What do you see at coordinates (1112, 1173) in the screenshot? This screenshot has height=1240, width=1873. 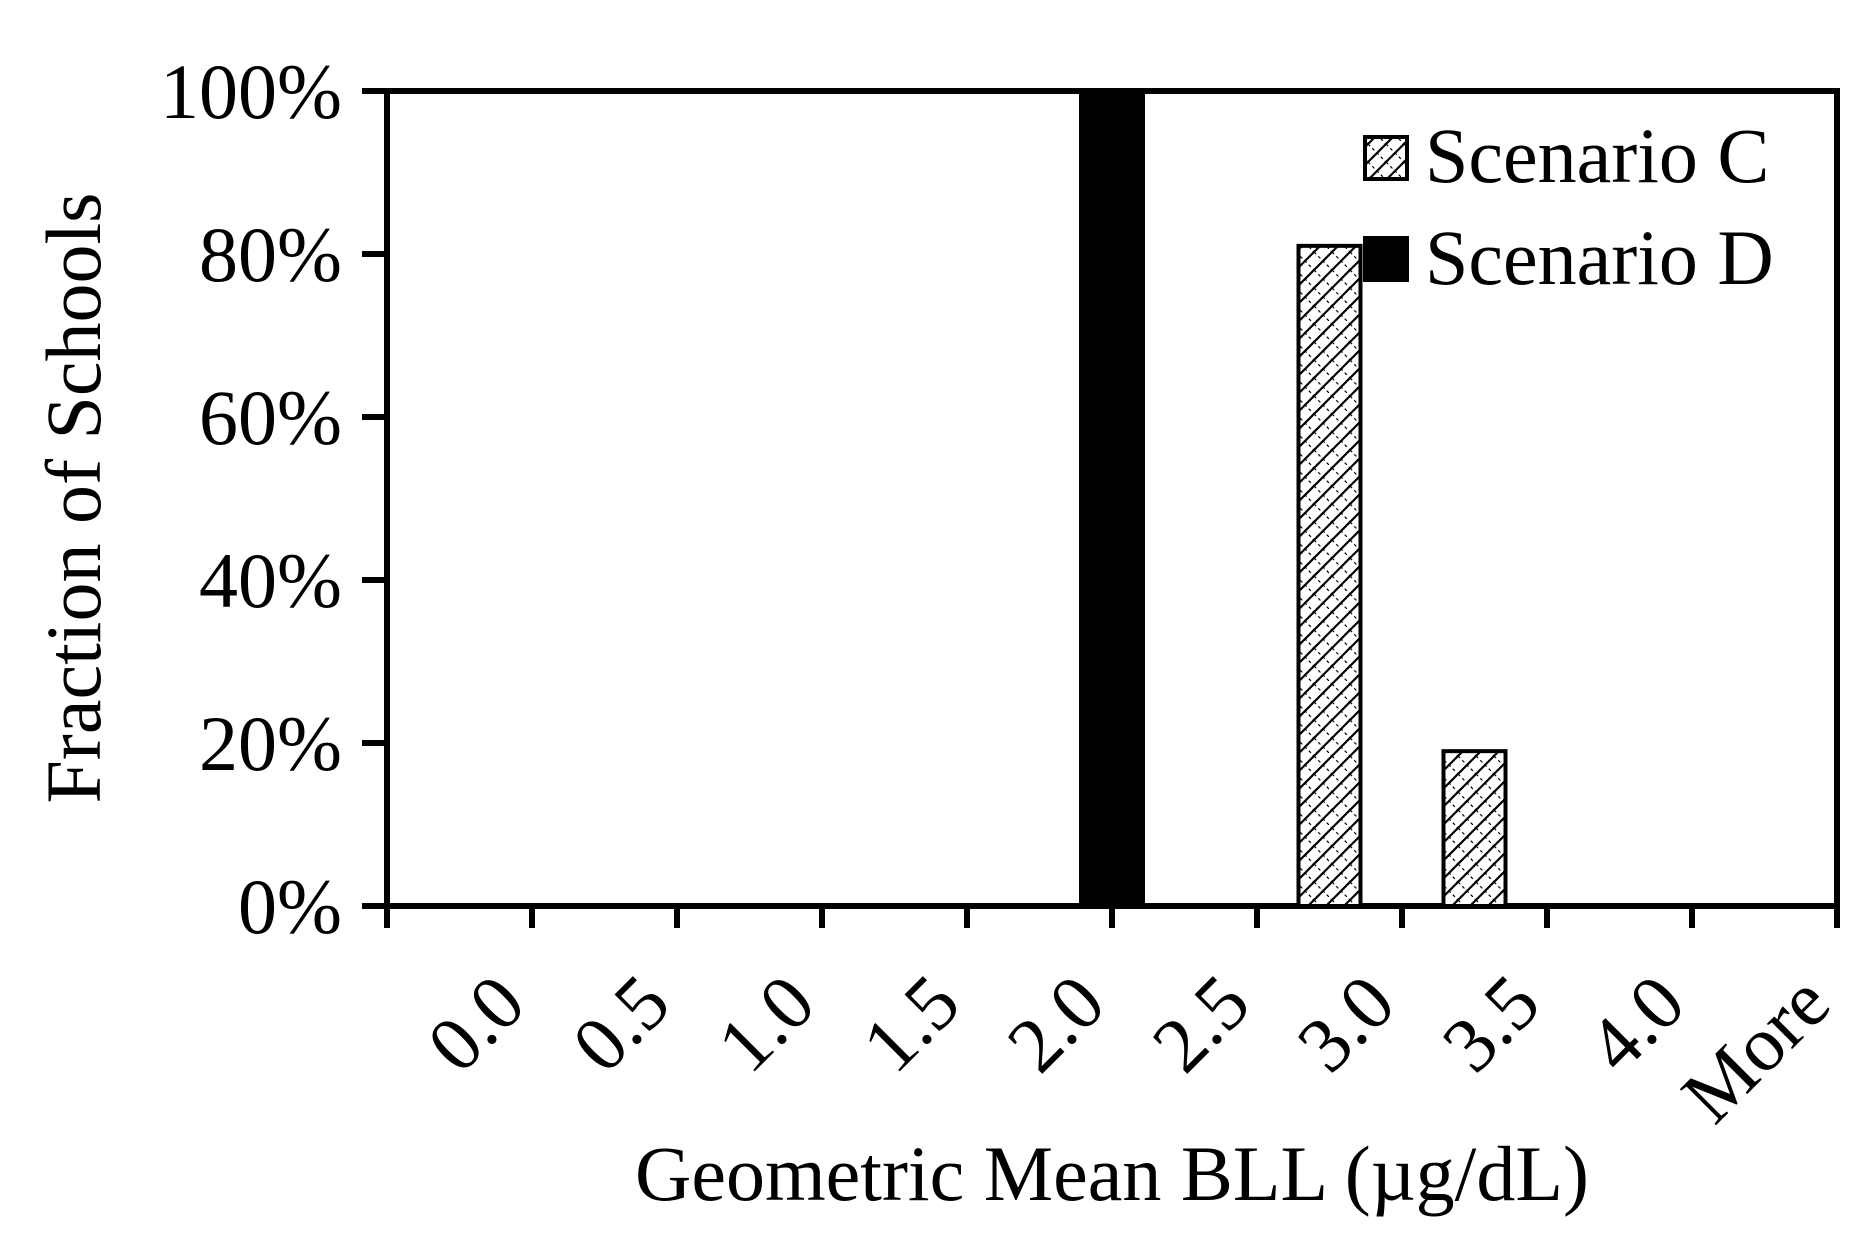 I see `x-axis-title: Geometric Mean BLL (µg/dL)` at bounding box center [1112, 1173].